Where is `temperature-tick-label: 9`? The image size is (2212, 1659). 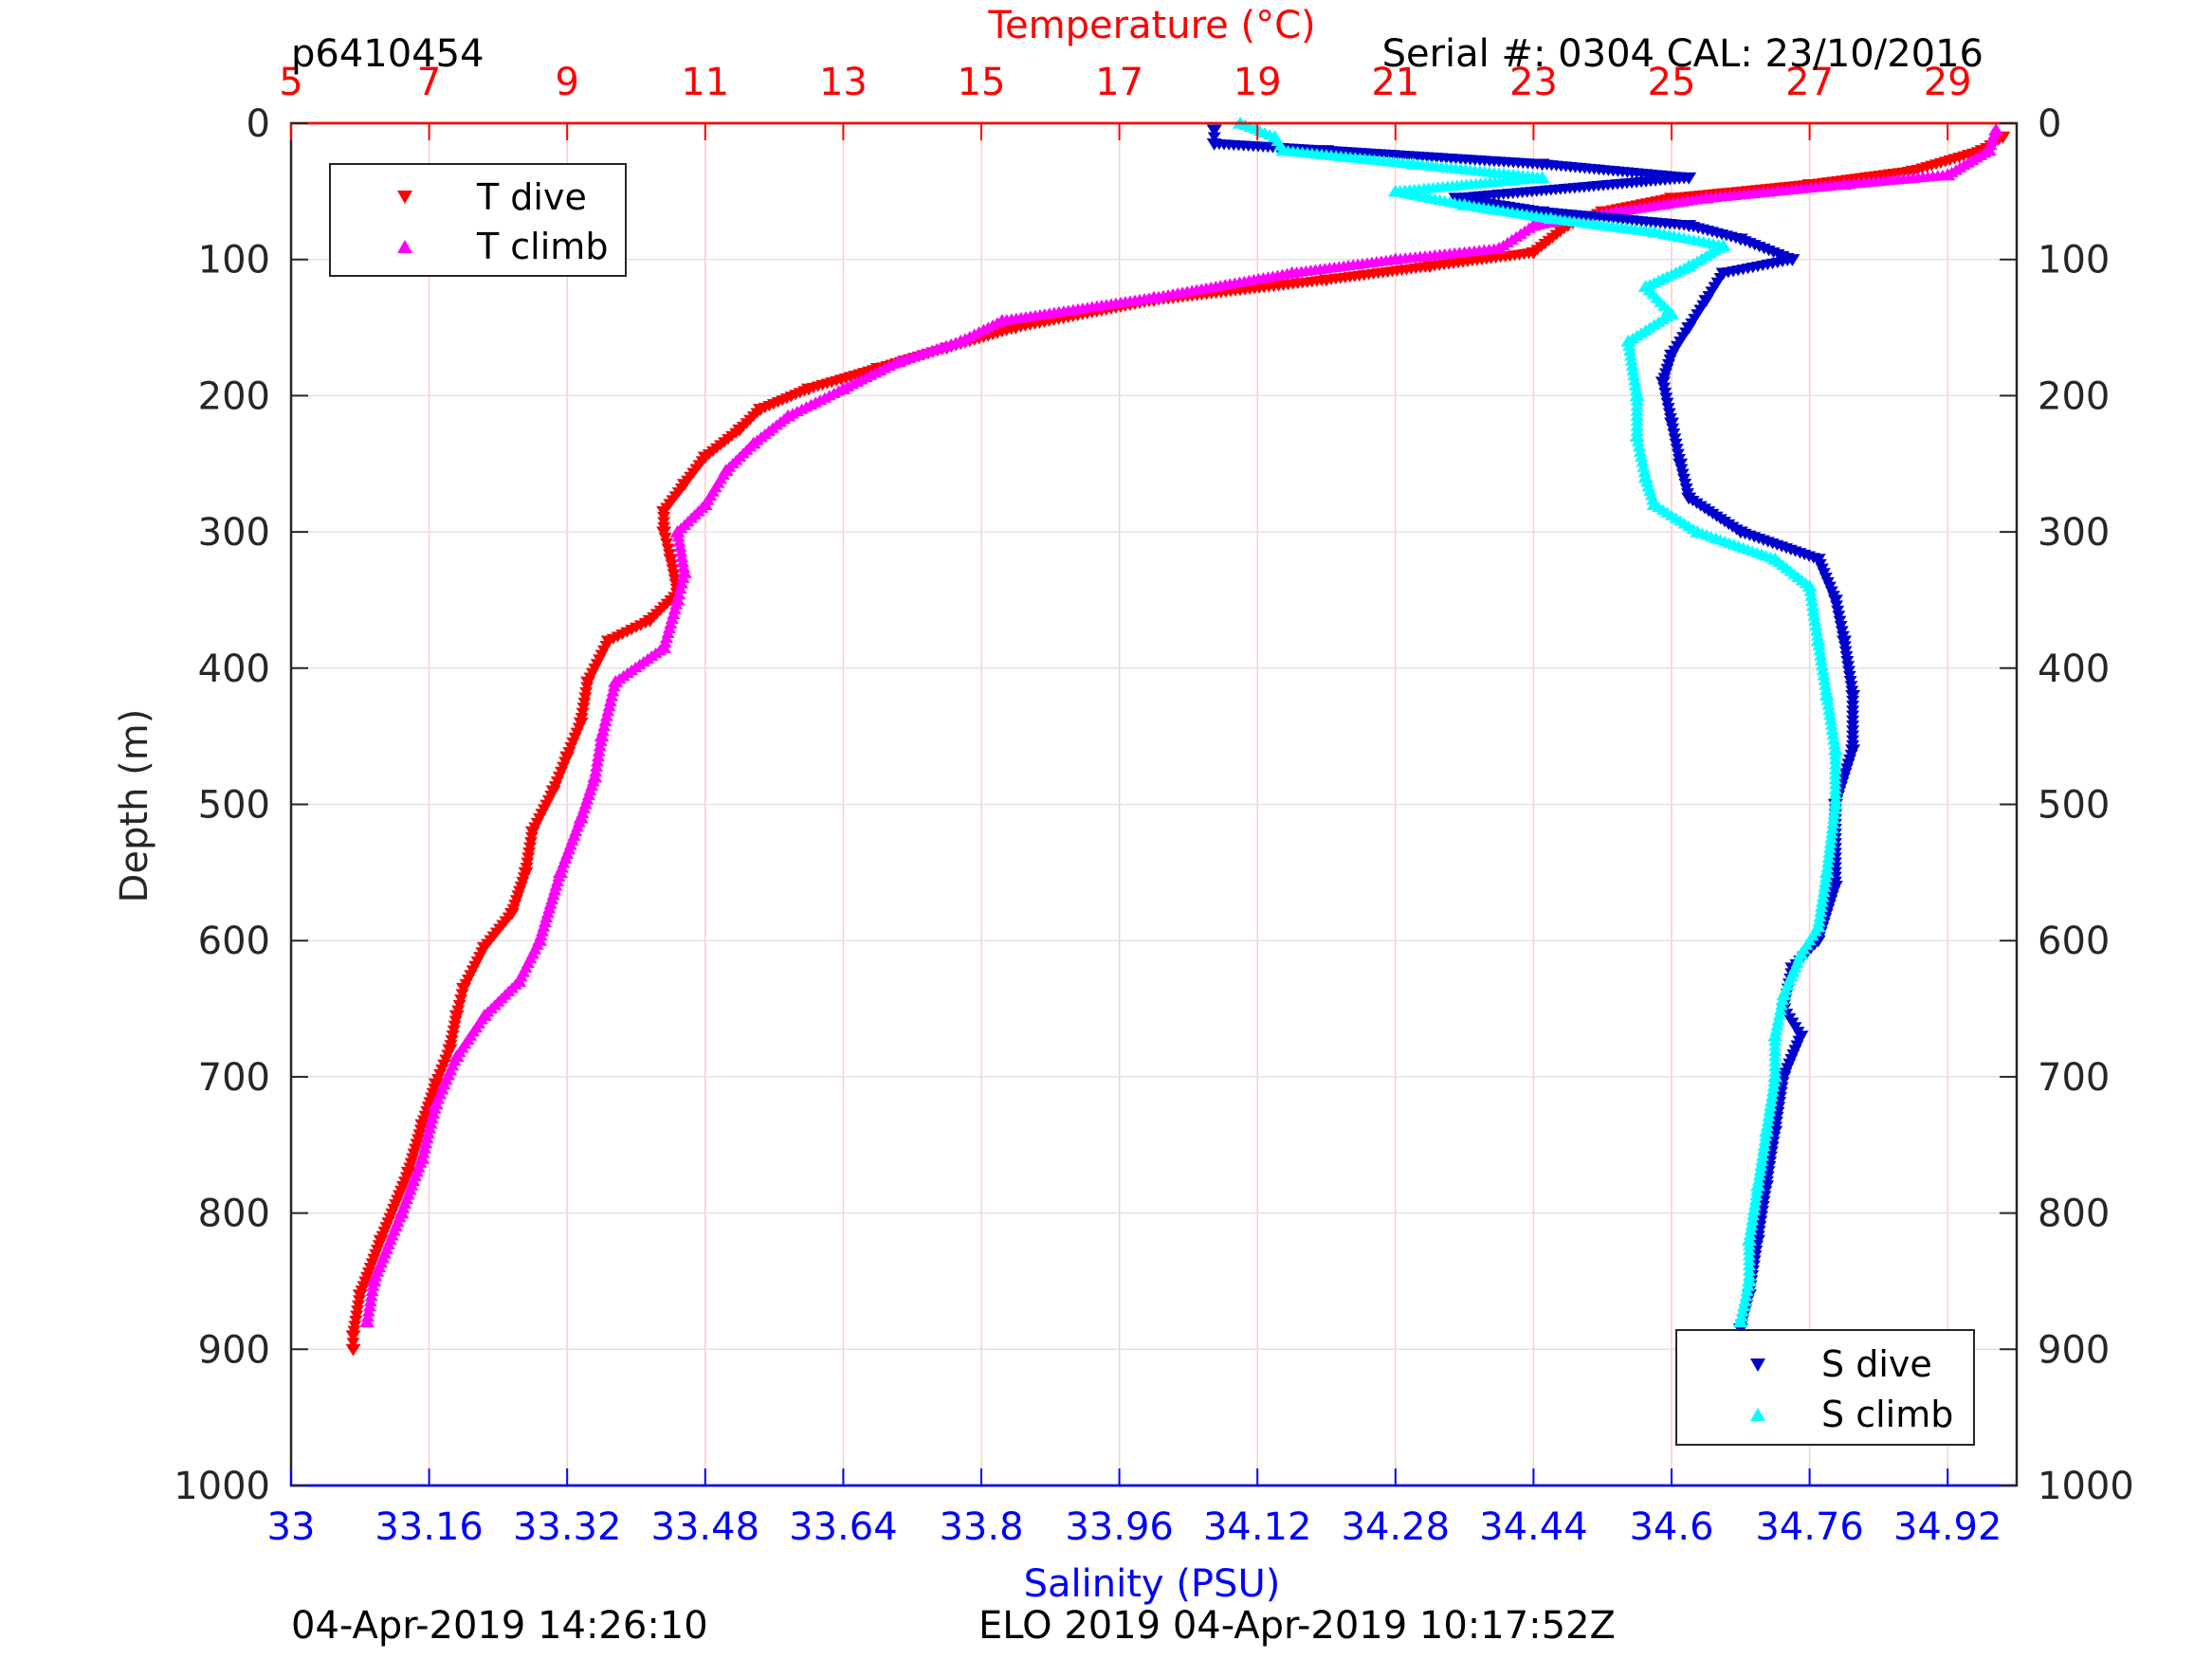 temperature-tick-label: 9 is located at coordinates (566, 82).